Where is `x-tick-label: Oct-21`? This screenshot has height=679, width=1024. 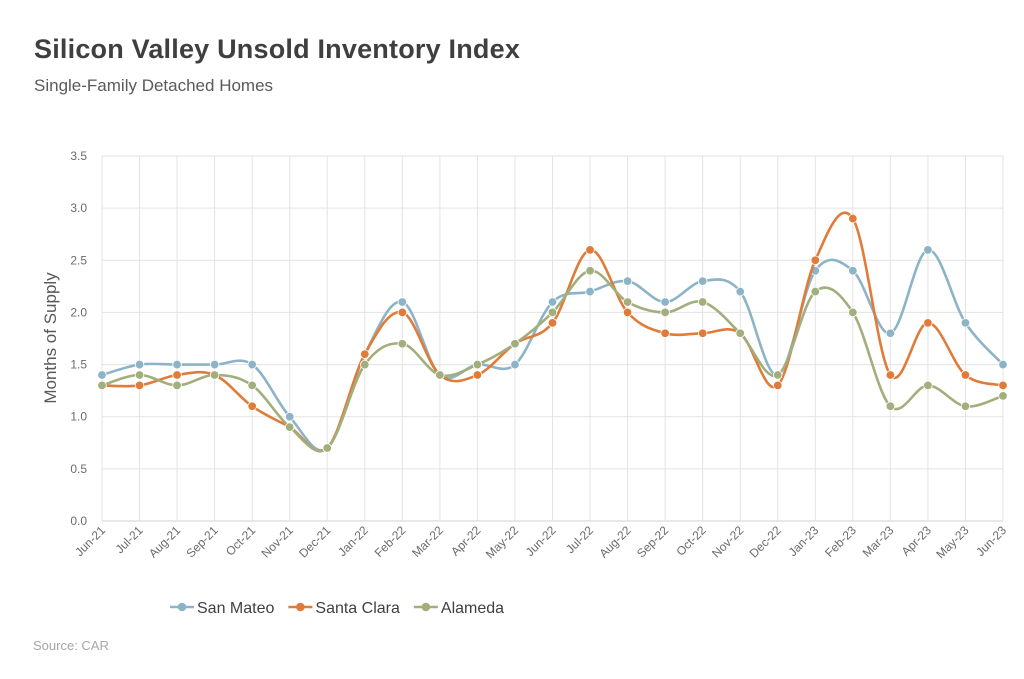
x-tick-label: Oct-21 is located at coordinates (241, 541).